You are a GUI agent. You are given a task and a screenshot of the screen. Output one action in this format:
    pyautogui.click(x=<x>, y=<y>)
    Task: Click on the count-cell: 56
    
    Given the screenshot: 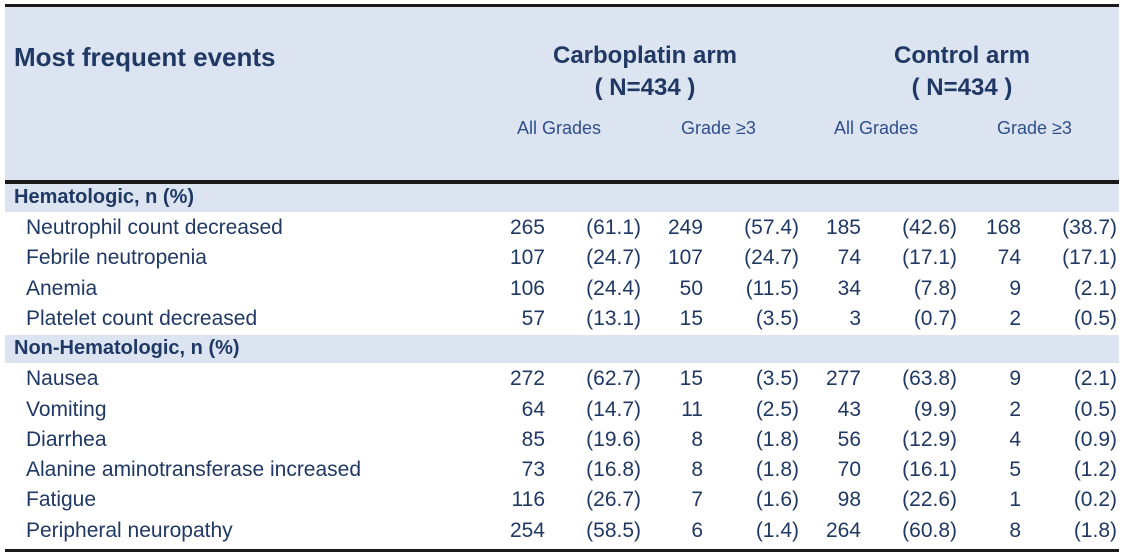 What is the action you would take?
    pyautogui.click(x=849, y=439)
    